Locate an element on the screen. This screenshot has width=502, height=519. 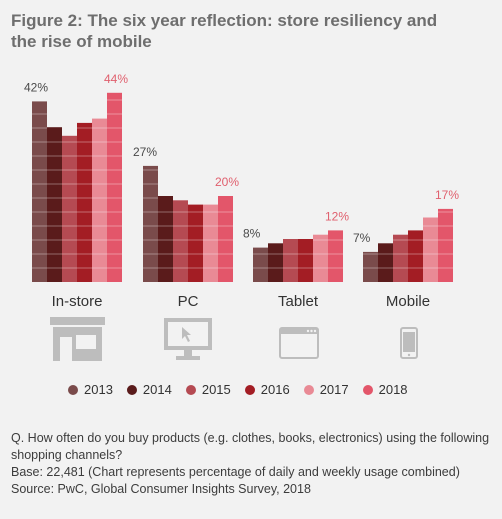
category-label-pc: PC is located at coordinates (188, 301).